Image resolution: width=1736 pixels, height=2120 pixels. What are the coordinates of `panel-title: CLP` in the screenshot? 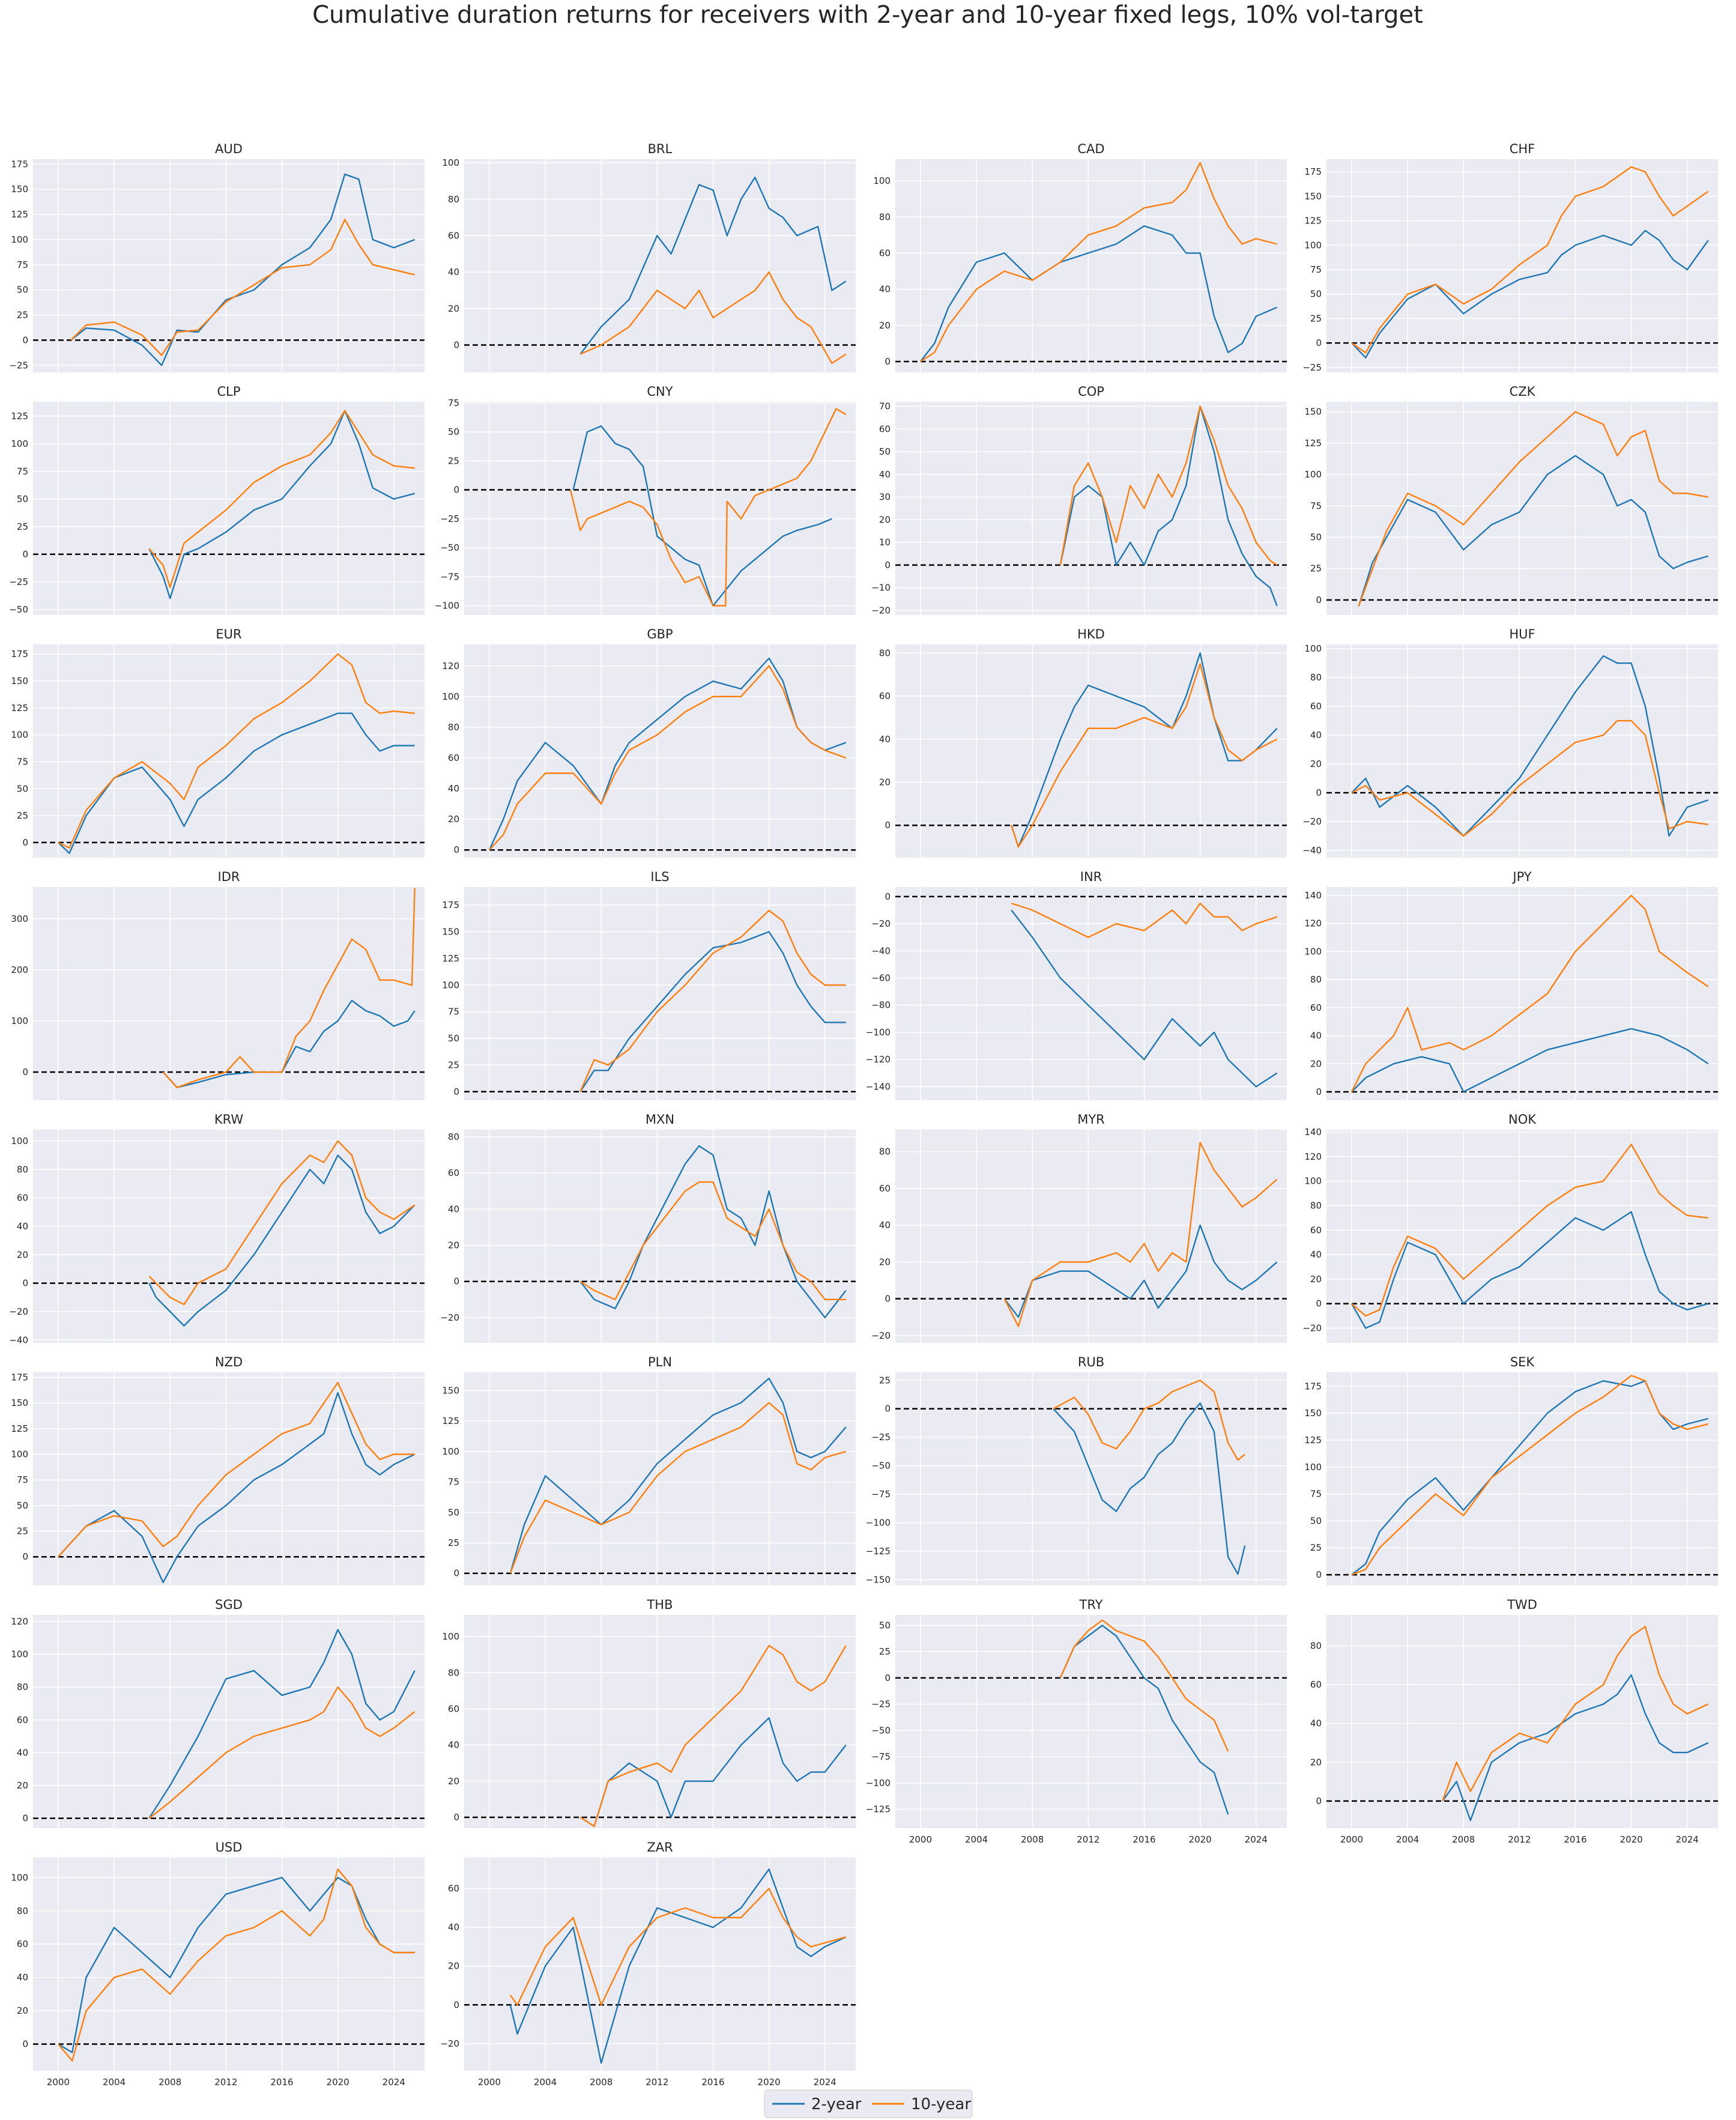 It's located at (228, 391).